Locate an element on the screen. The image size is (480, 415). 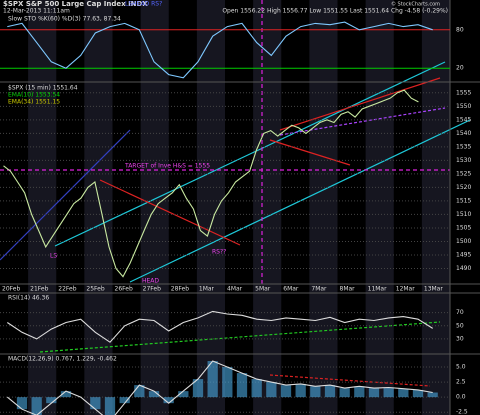
y-tick-label: 1515 is located at coordinates (463, 200).